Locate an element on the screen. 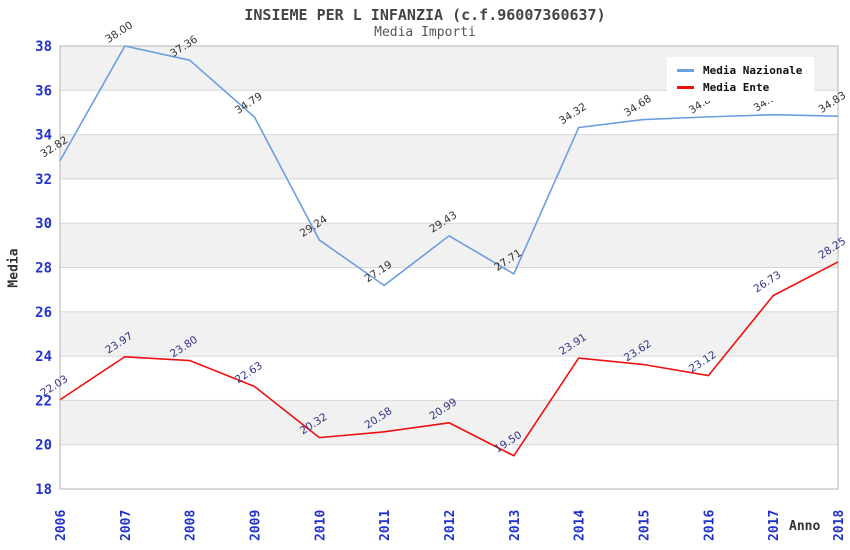 This screenshot has height=550, width=850. legend: Media Nazionale Media Ente is located at coordinates (740, 79).